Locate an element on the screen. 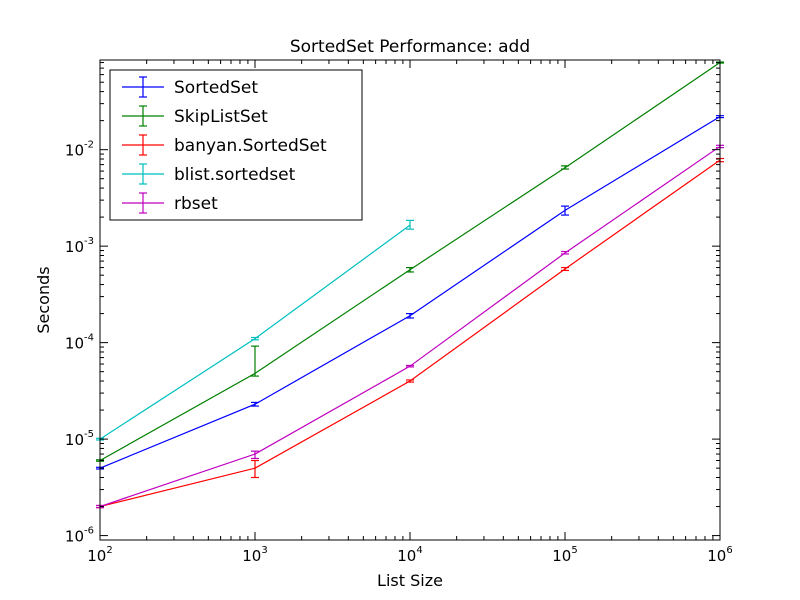  y-tick-label: 10⁻² is located at coordinates (79, 150).